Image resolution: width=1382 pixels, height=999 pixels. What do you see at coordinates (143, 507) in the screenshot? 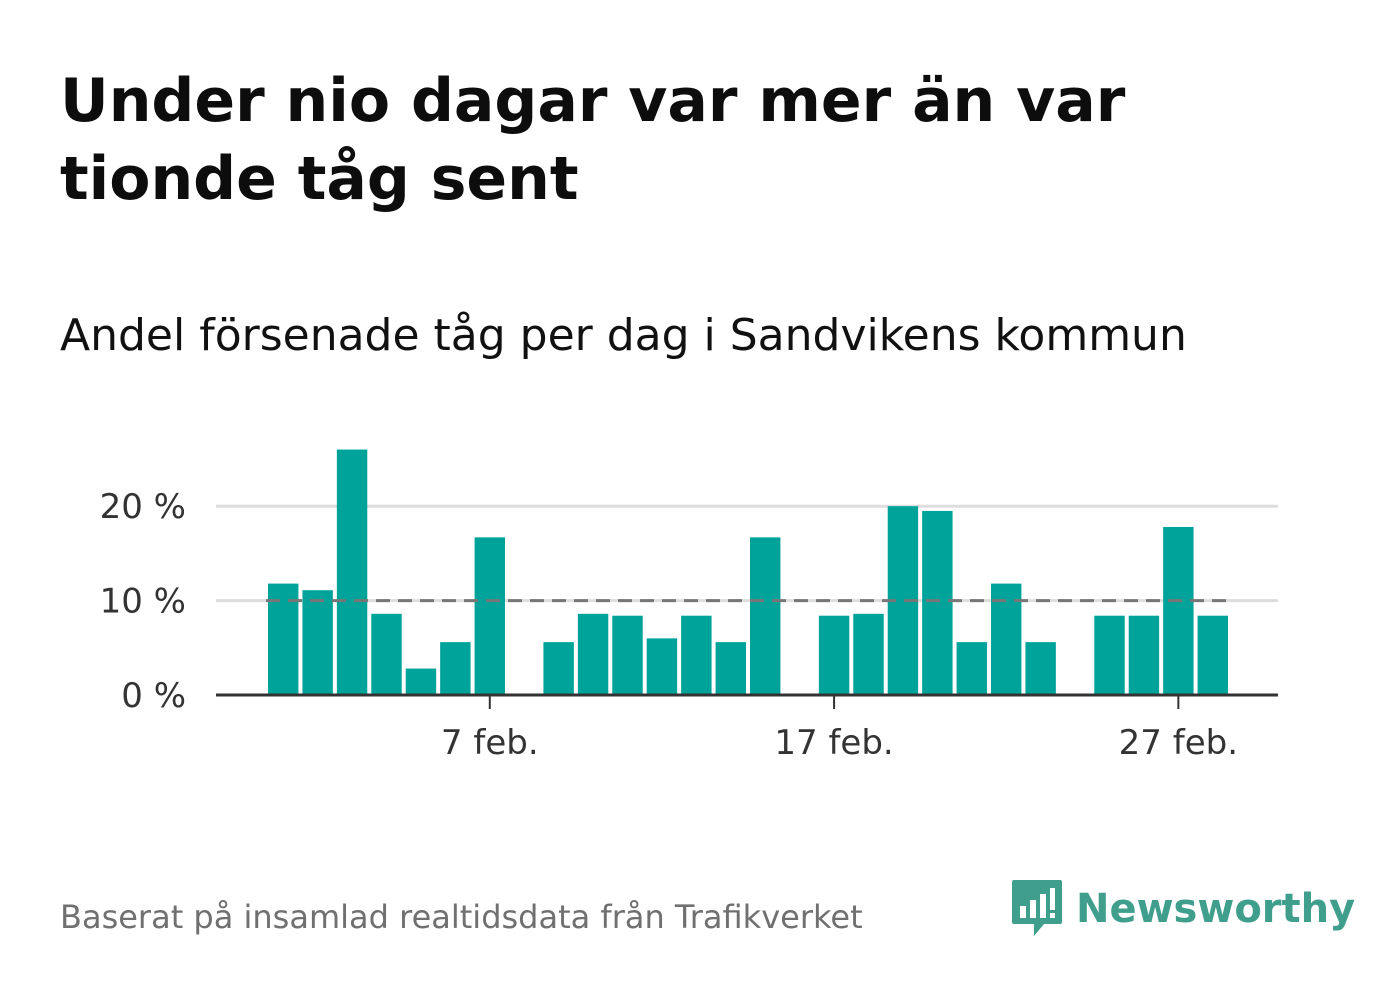
I see `y-tick-label: 20 %` at bounding box center [143, 507].